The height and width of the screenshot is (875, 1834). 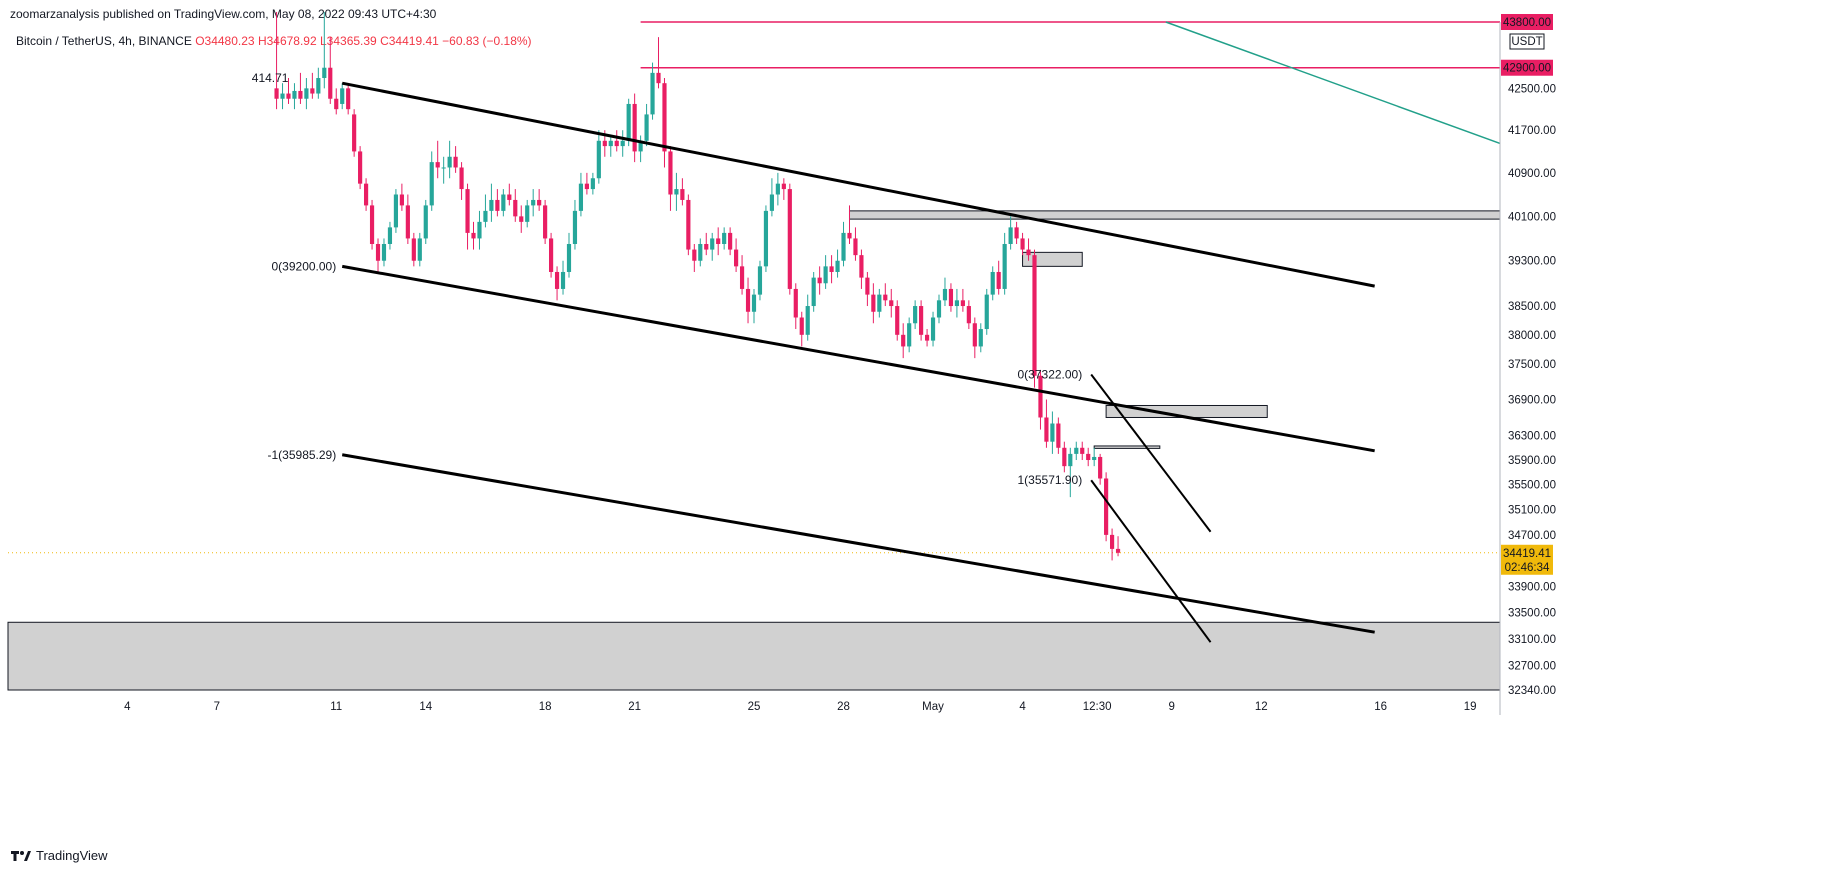 What do you see at coordinates (1527, 568) in the screenshot?
I see `countdown-label: 02:46:34` at bounding box center [1527, 568].